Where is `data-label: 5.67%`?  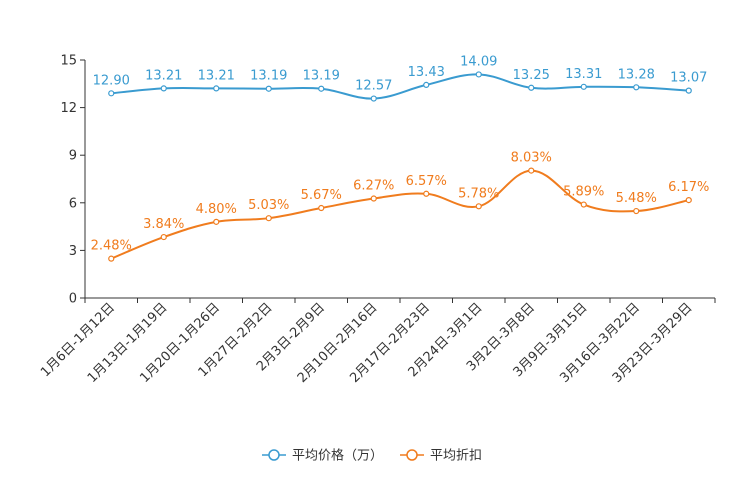
data-label: 5.67% is located at coordinates (321, 195).